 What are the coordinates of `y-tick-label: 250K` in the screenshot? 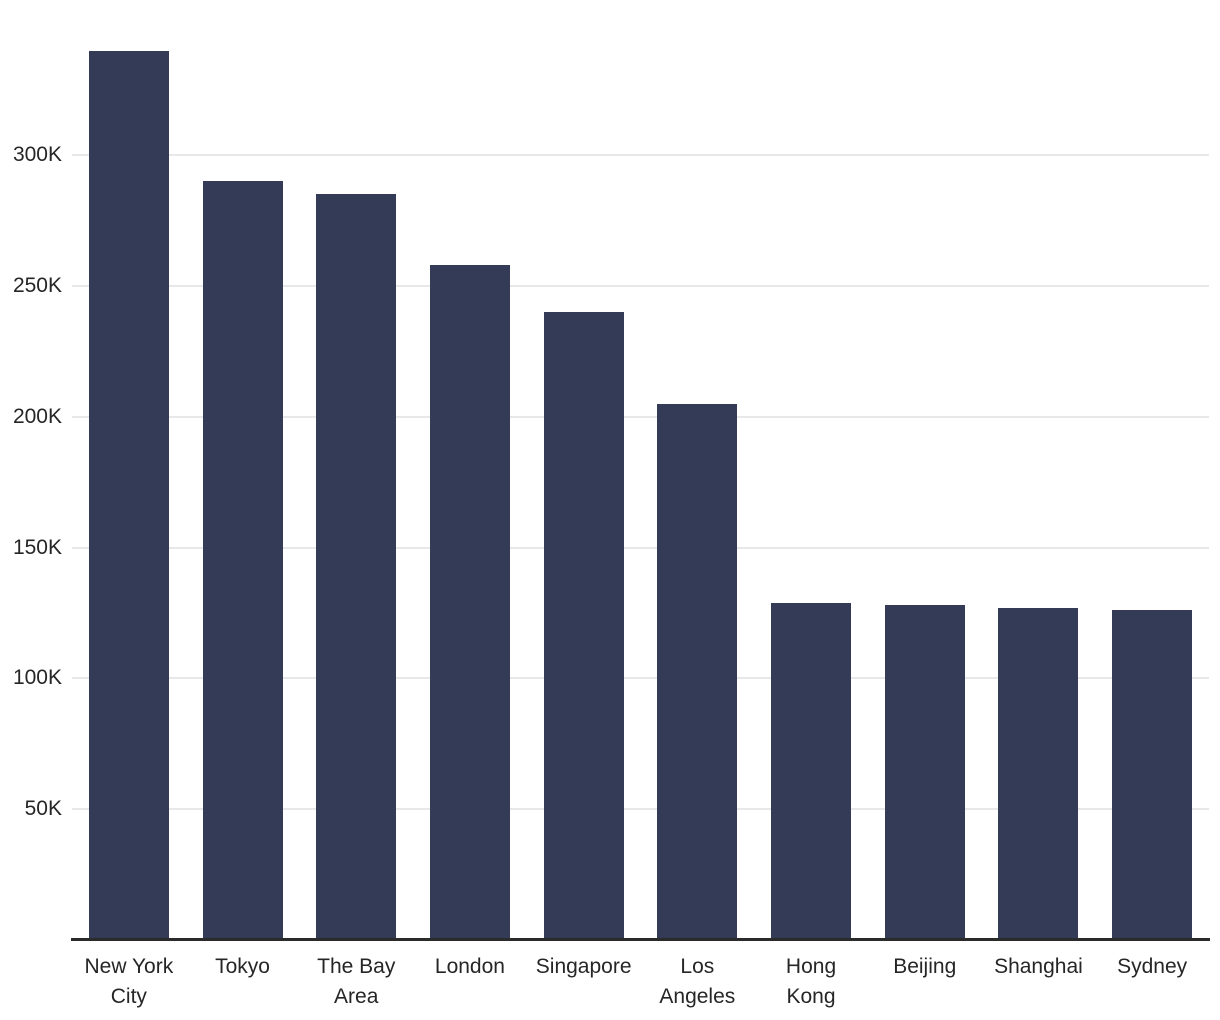 It's located at (37, 285).